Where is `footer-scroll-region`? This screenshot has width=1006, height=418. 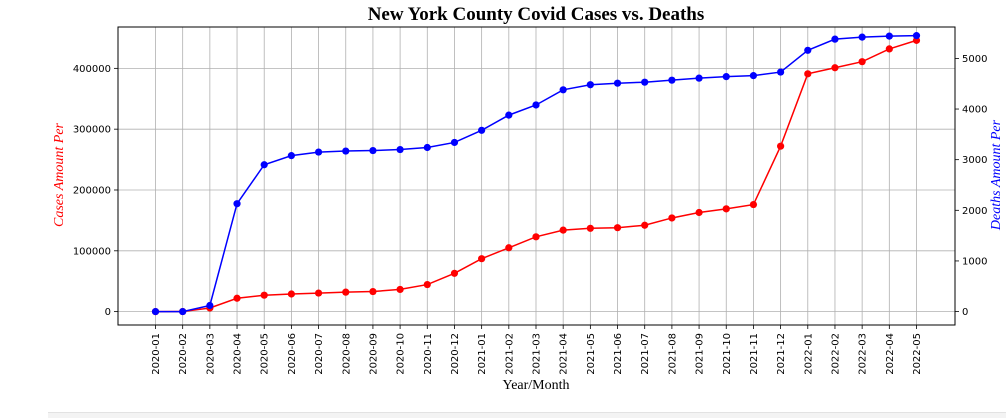 footer-scroll-region is located at coordinates (527, 415).